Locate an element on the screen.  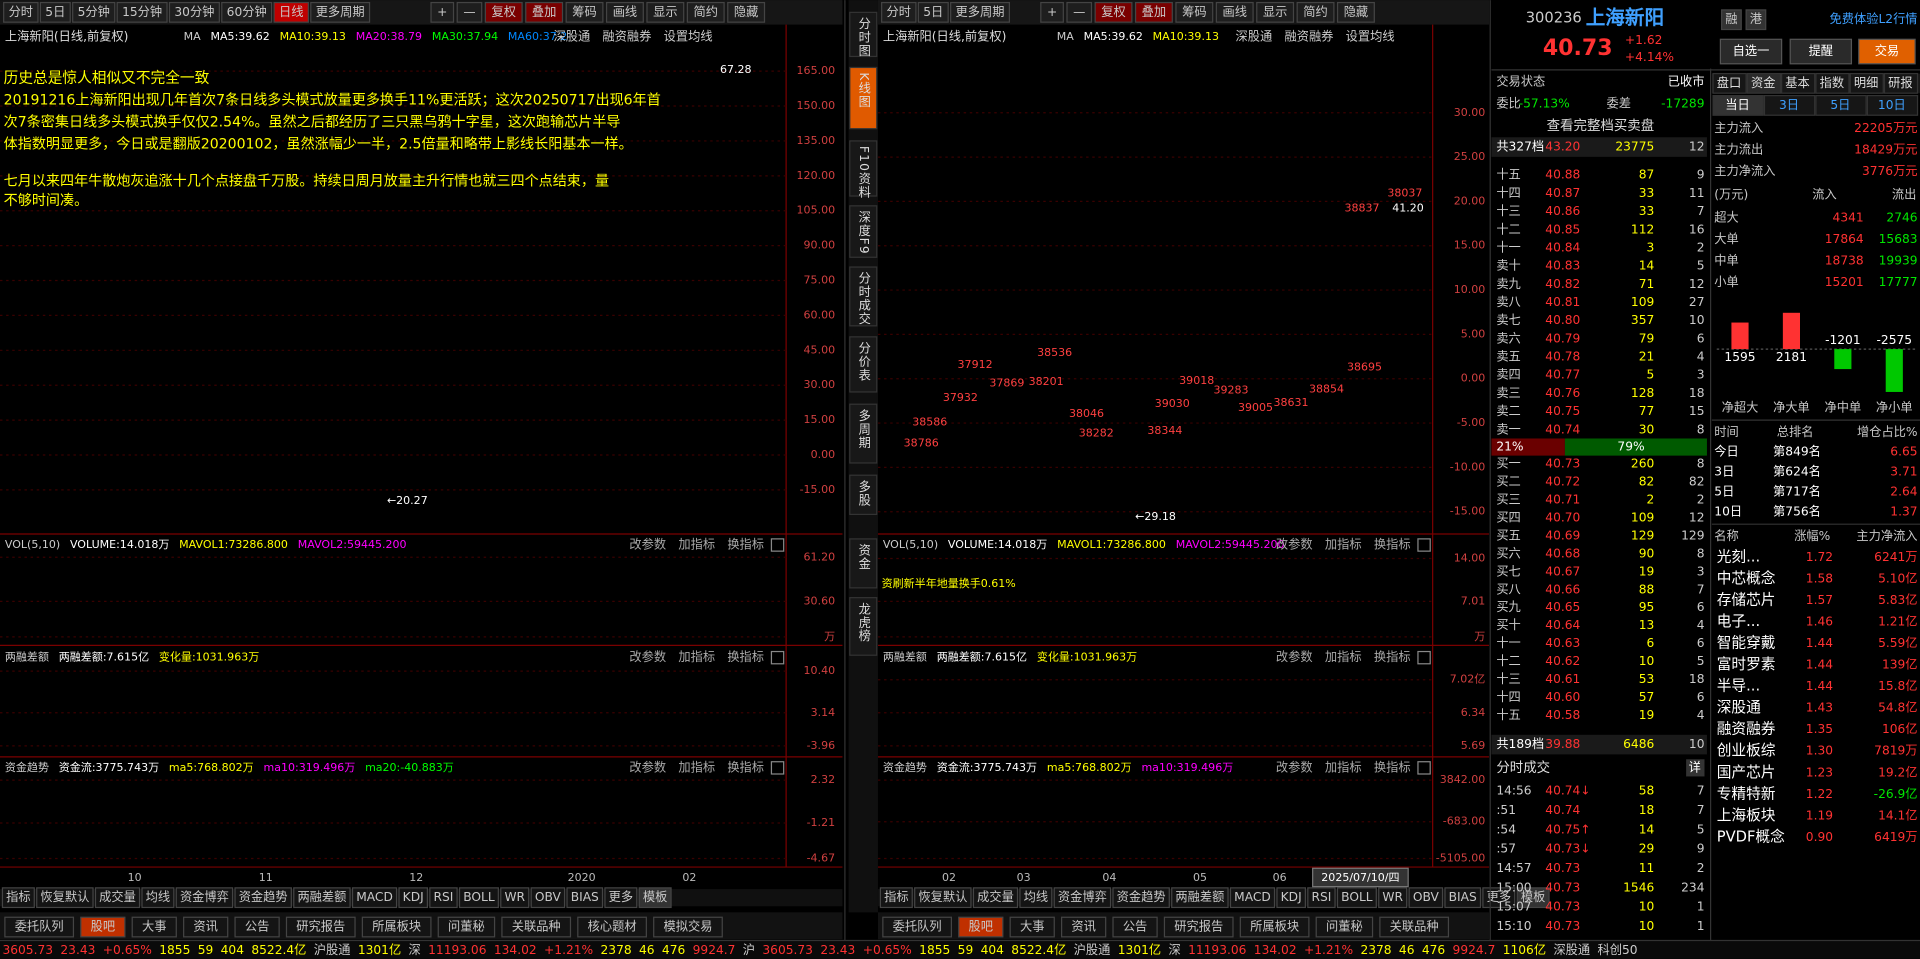
indicator-tab: 资金博弈 is located at coordinates (1082, 896).